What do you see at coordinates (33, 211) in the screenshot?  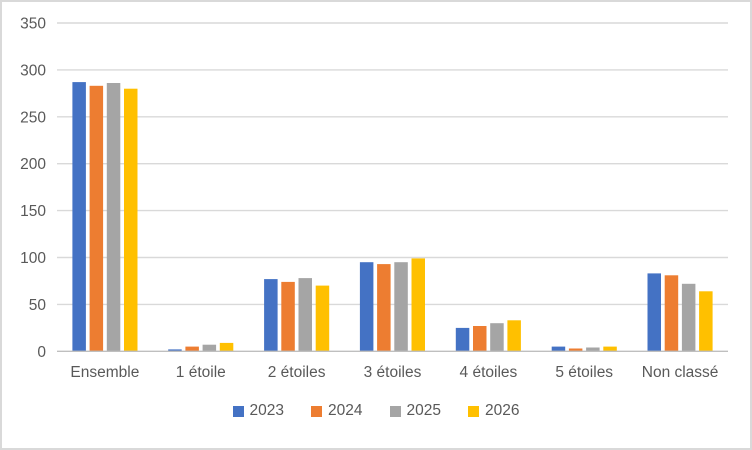 I see `y-axis-tick-label: 150` at bounding box center [33, 211].